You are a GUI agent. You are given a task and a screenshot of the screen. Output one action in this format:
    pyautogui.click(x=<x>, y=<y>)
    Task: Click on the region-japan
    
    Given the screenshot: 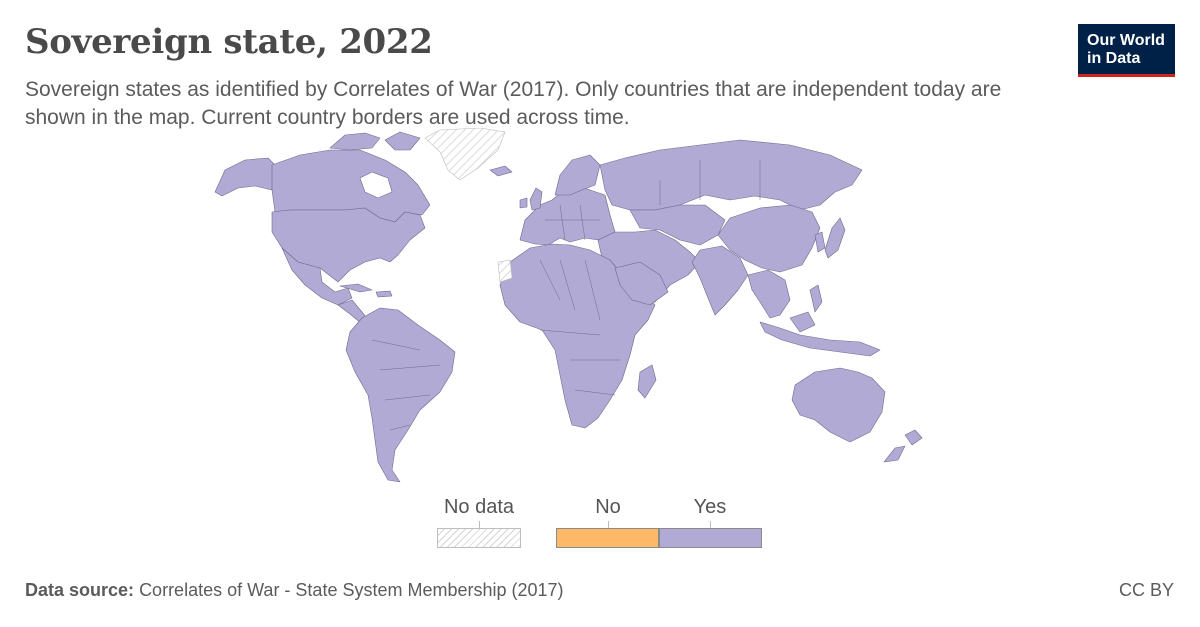 What is the action you would take?
    pyautogui.click(x=835, y=238)
    